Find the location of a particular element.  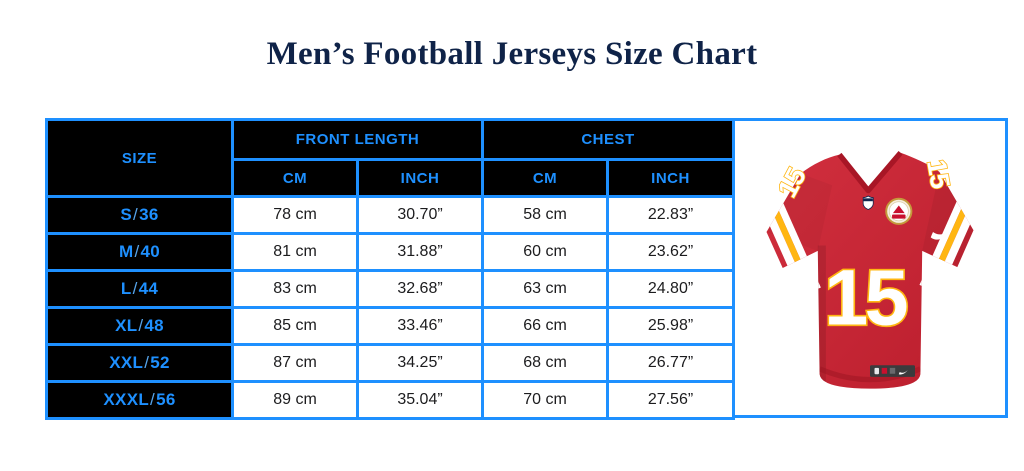

front-length-cm-cell: 89 cm is located at coordinates (295, 400).